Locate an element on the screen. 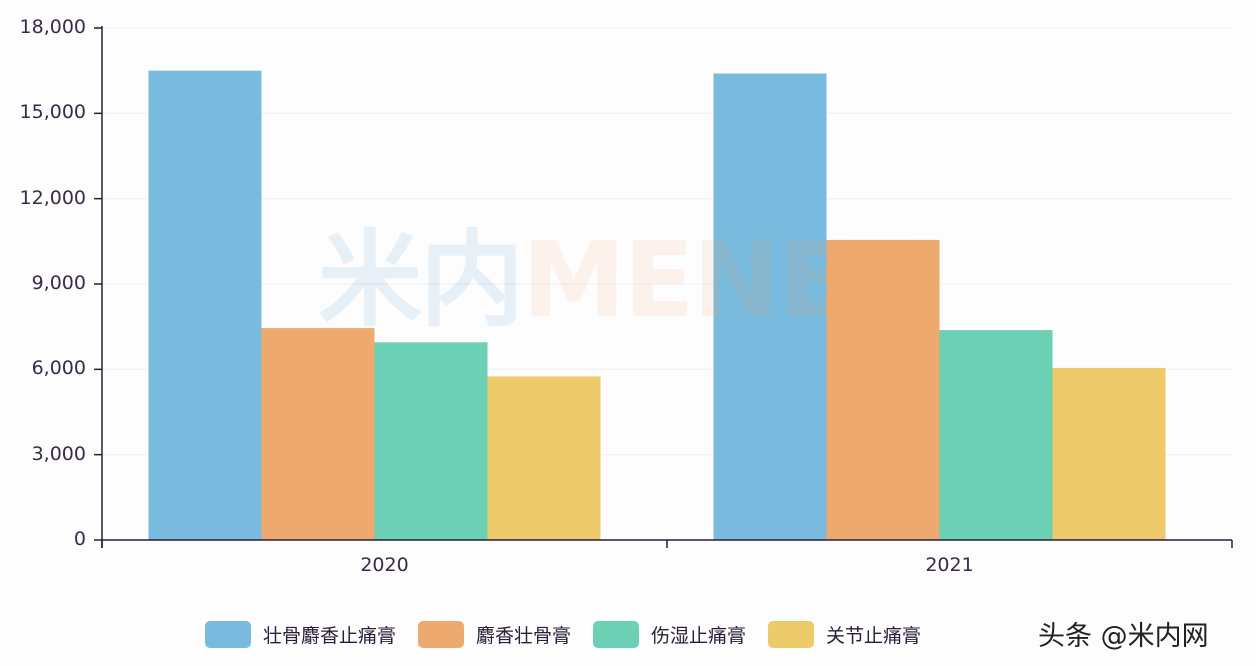  legend-label: 麝香壮骨膏 is located at coordinates (524, 635).